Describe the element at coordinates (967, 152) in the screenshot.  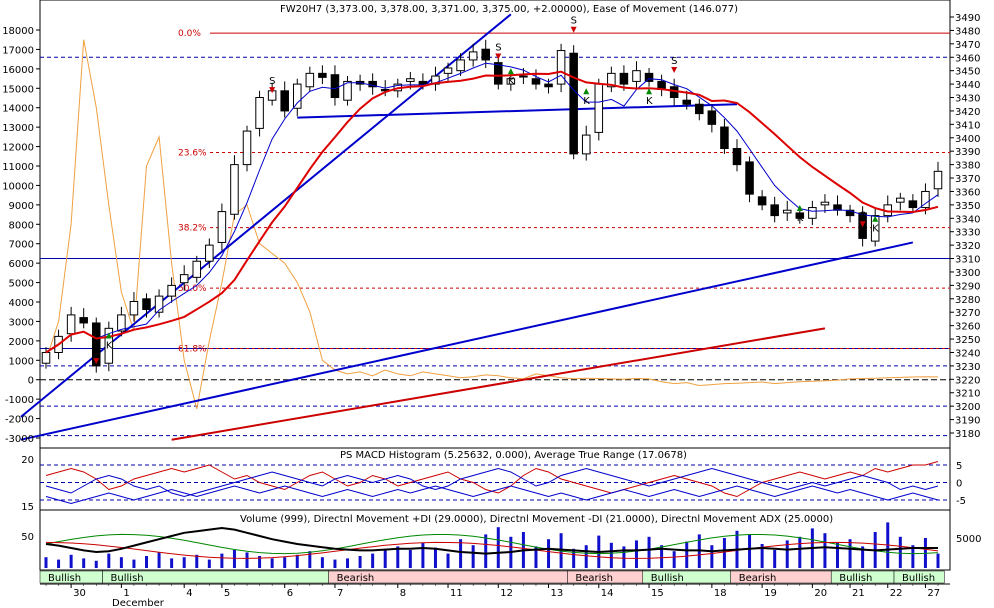
I see `price-tick-label: 3390` at that location.